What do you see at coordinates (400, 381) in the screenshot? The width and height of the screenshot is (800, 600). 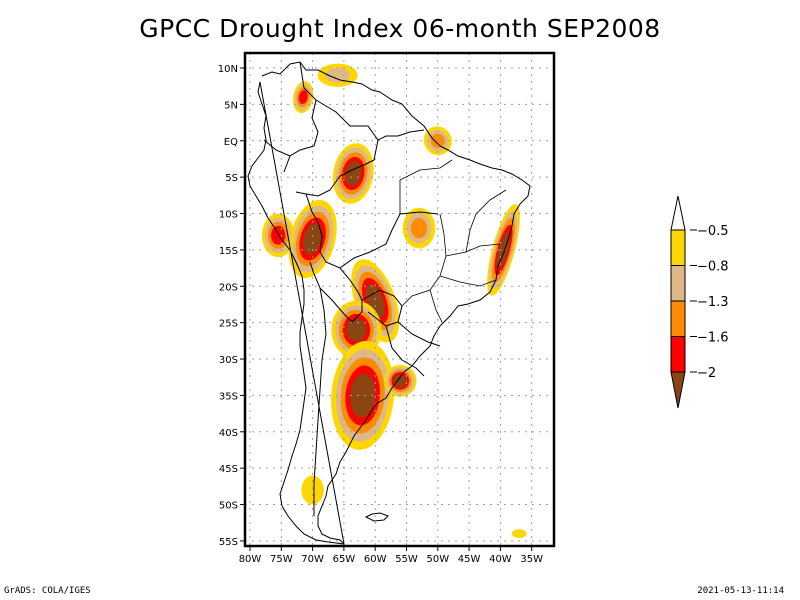 I see `drought-region-uruguay-south` at bounding box center [400, 381].